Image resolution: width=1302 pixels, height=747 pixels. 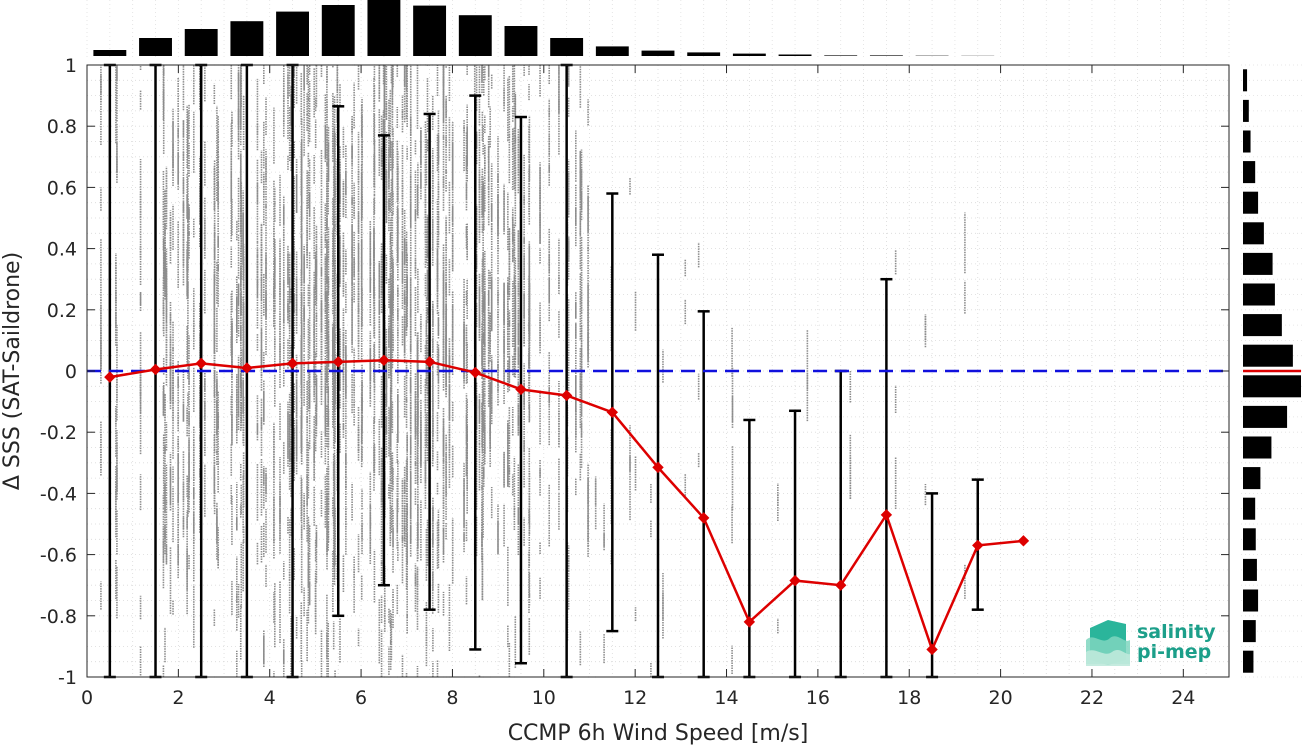 What do you see at coordinates (87, 698) in the screenshot?
I see `x-tick-label: 0` at bounding box center [87, 698].